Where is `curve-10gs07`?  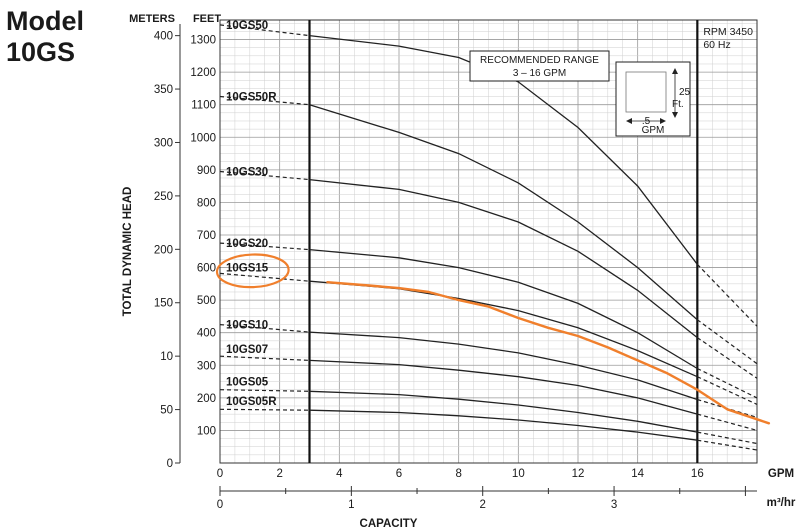 curve-10gs07 is located at coordinates (503, 387).